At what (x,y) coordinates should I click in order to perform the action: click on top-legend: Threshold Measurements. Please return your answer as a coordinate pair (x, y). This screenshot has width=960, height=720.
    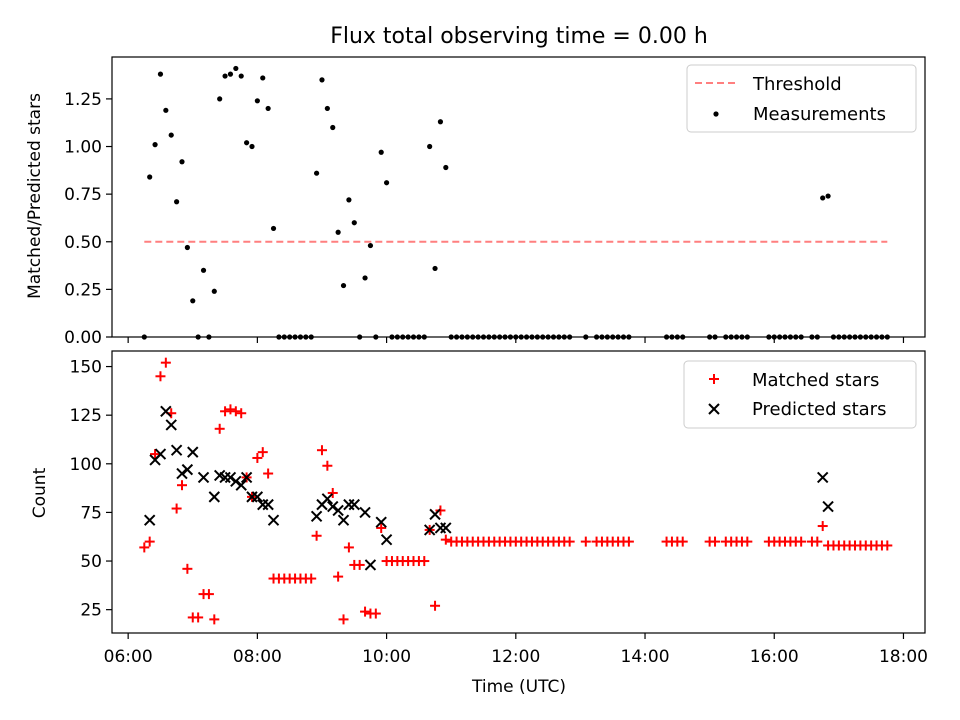
    Looking at the image, I should click on (801, 98).